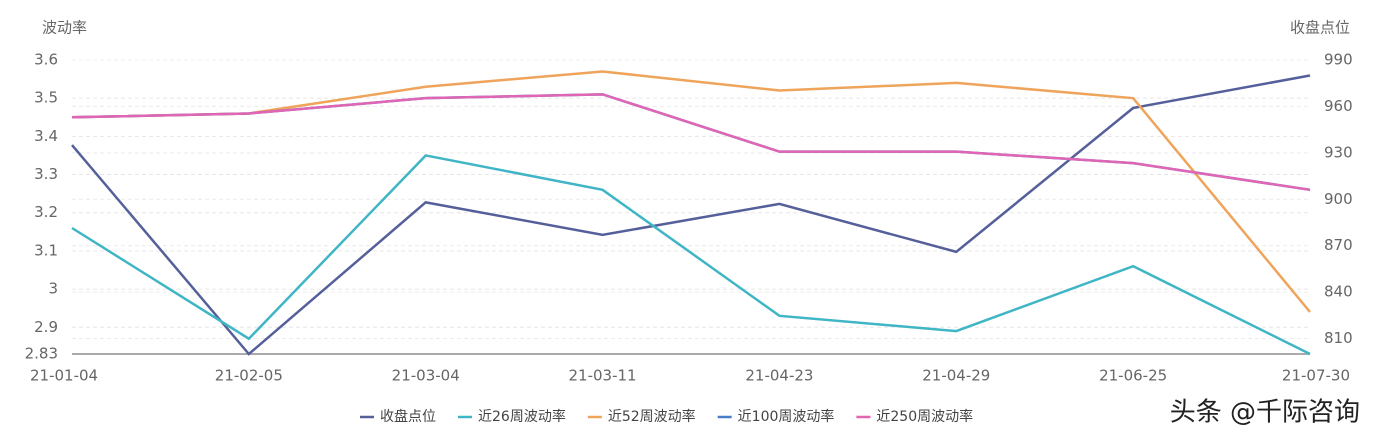 The width and height of the screenshot is (1375, 447). What do you see at coordinates (426, 376) in the screenshot?
I see `x-tick-label: 21-03-04` at bounding box center [426, 376].